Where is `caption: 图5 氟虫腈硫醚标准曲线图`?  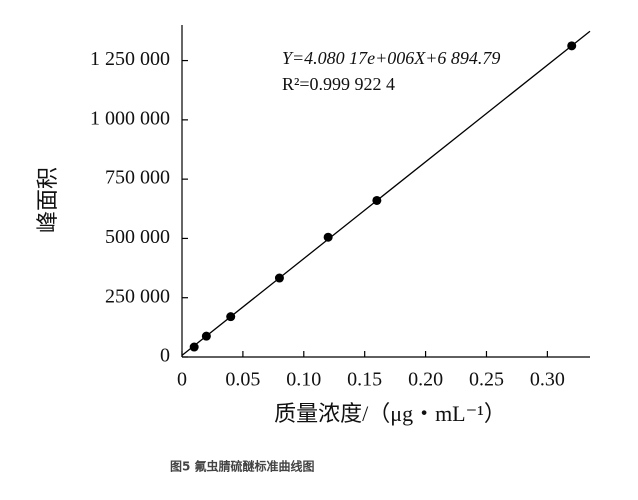 caption: 图5 氟虫腈硫醚标准曲线图 is located at coordinates (242, 466).